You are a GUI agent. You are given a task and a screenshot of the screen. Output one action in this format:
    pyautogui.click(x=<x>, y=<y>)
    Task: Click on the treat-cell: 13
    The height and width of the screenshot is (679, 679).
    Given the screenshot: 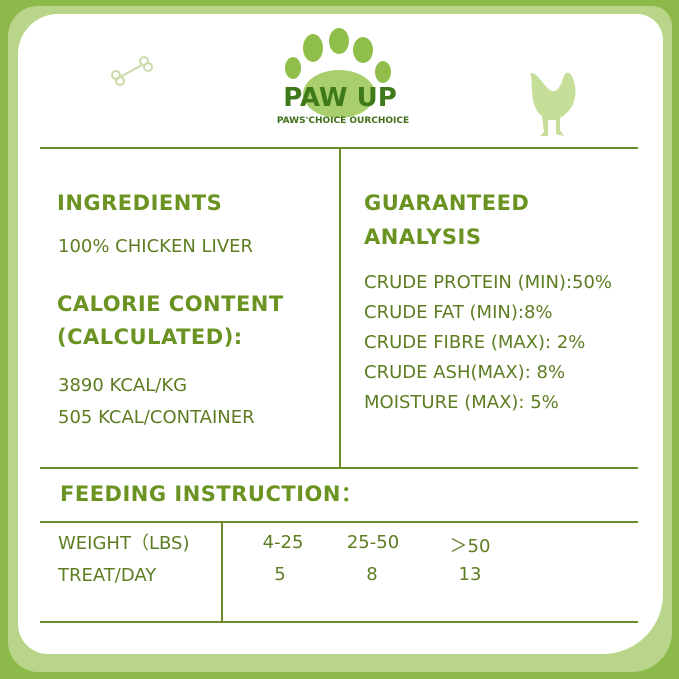 What is the action you would take?
    pyautogui.click(x=470, y=574)
    